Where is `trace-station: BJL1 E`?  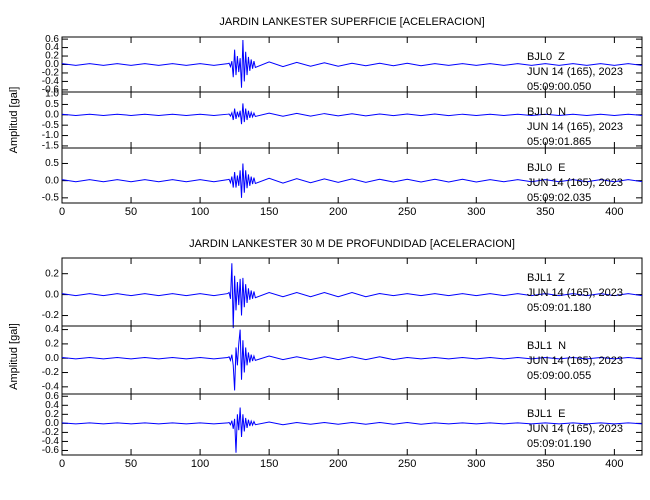 trace-station: BJL1 E is located at coordinates (546, 414).